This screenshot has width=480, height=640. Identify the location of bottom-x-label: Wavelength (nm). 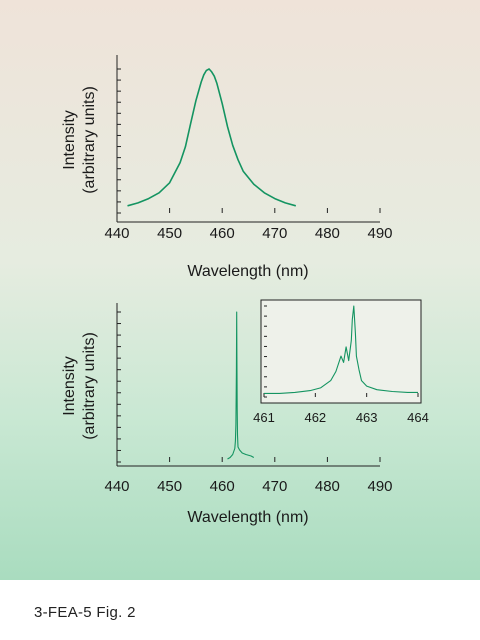
(247, 517).